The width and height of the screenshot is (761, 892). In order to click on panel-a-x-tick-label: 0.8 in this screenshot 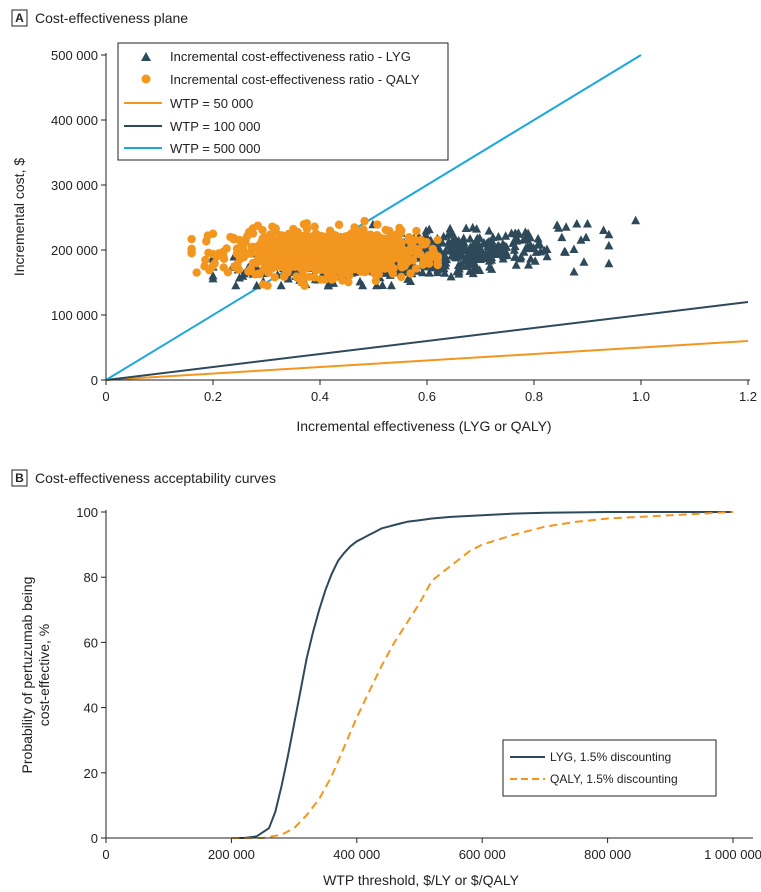, I will do `click(534, 396)`.